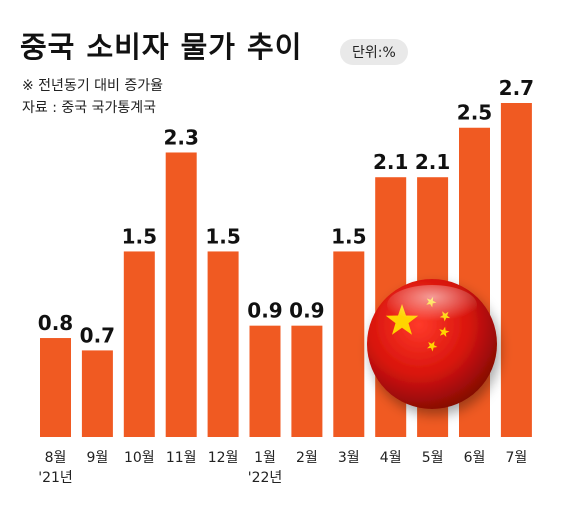 The image size is (570, 510). What do you see at coordinates (265, 478) in the screenshot?
I see `year-label: '22년` at bounding box center [265, 478].